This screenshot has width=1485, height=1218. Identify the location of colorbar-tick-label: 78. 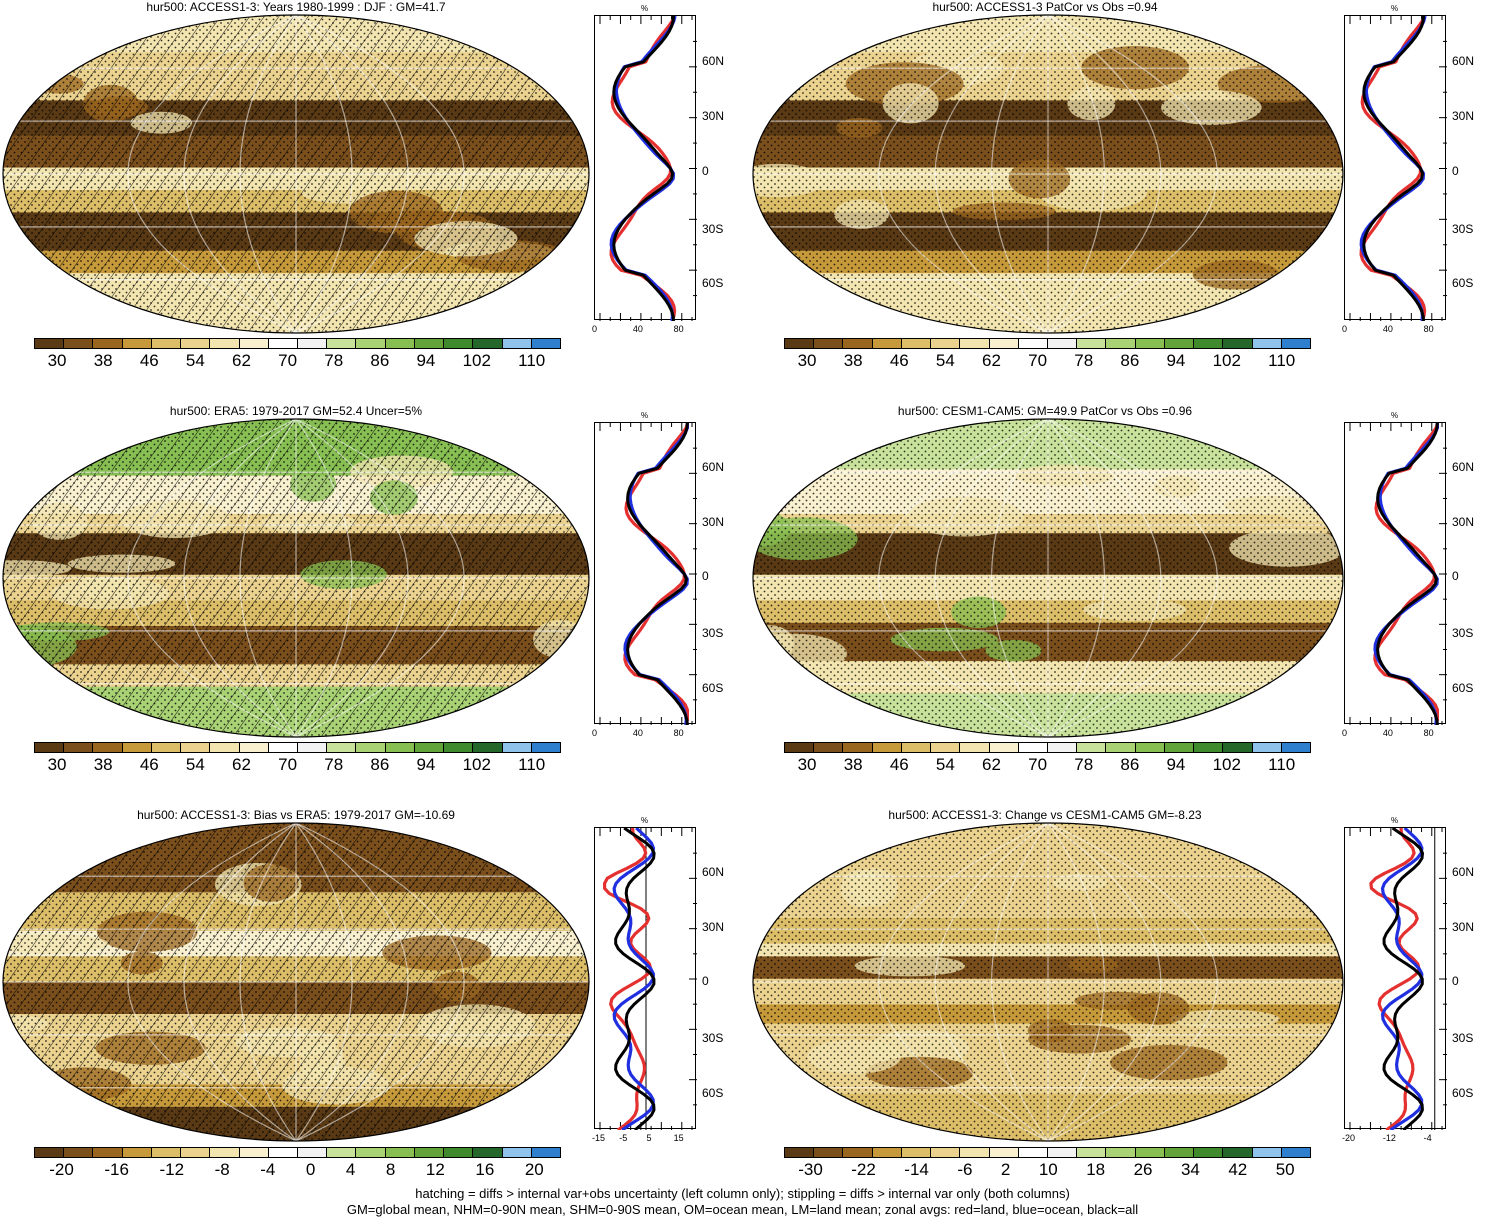
(334, 360).